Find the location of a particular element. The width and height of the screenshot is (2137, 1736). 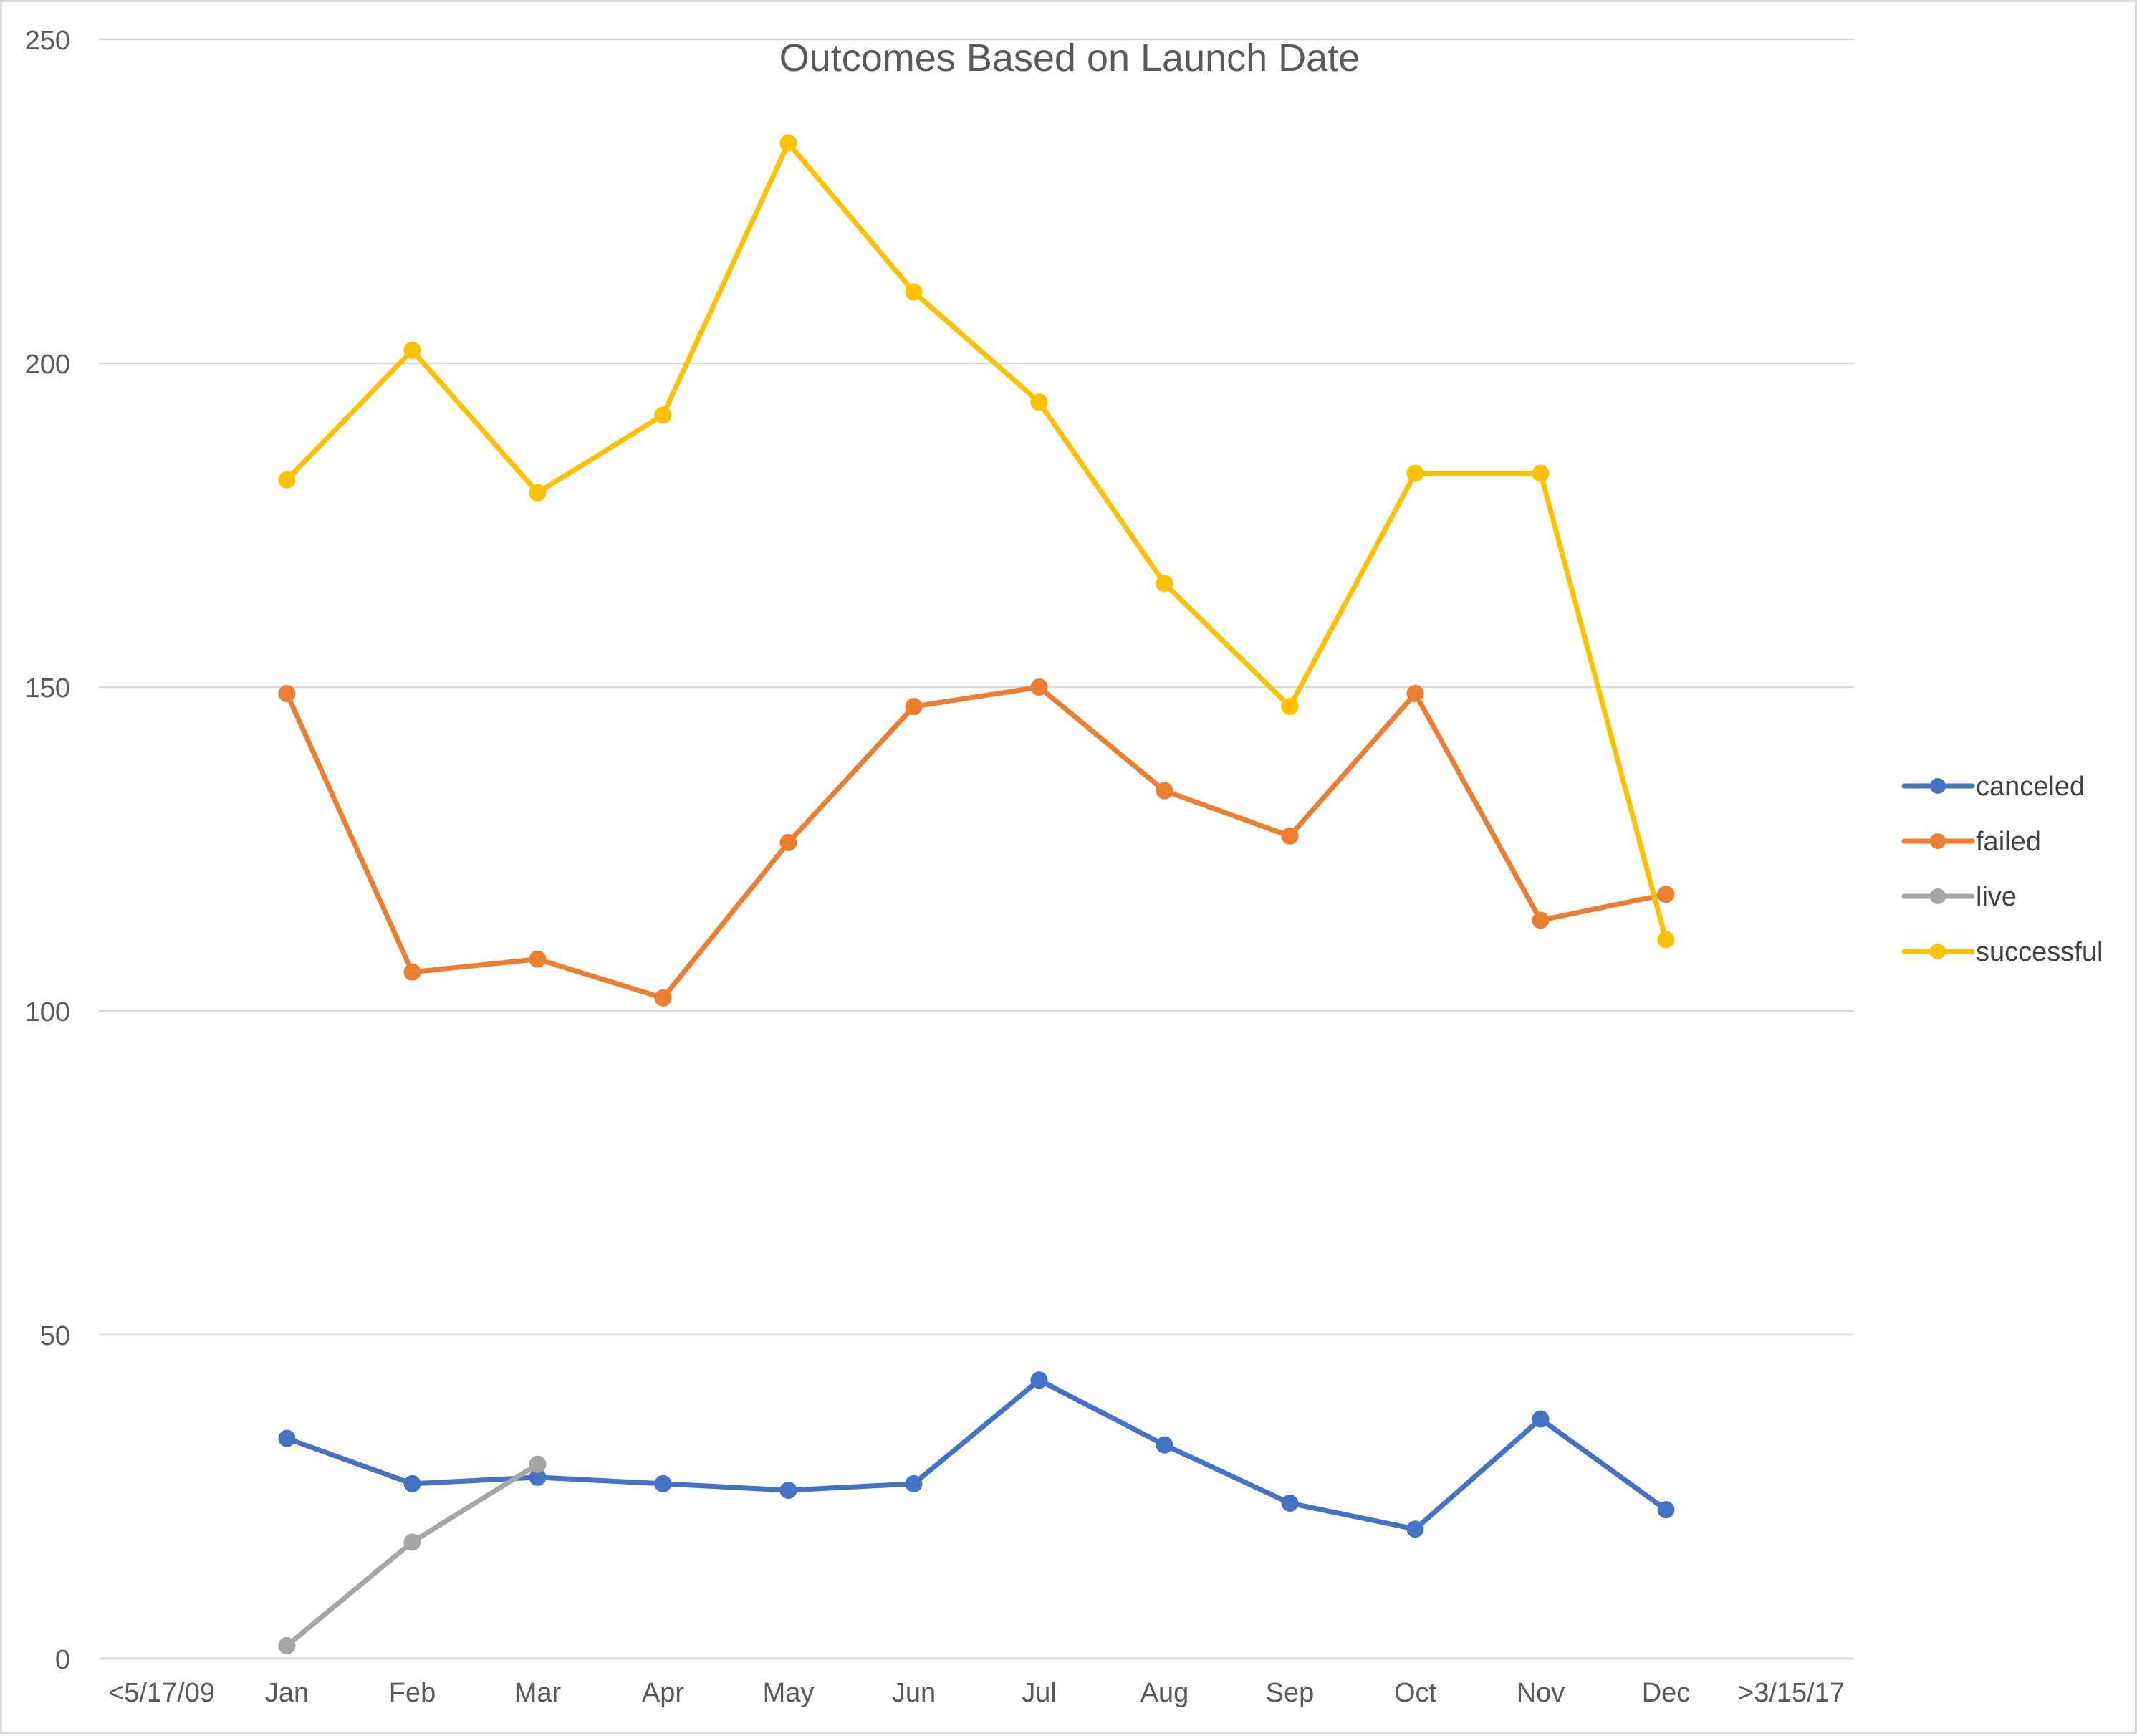

x-tick-label: >3/15/17 is located at coordinates (1792, 1693).